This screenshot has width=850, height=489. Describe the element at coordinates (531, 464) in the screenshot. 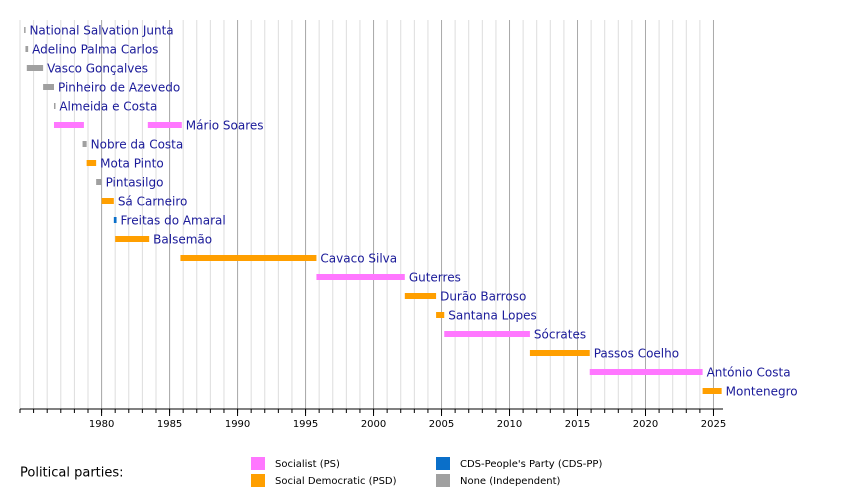

I see `legend-label: CDS-People's Party (CDS-PP)` at that location.